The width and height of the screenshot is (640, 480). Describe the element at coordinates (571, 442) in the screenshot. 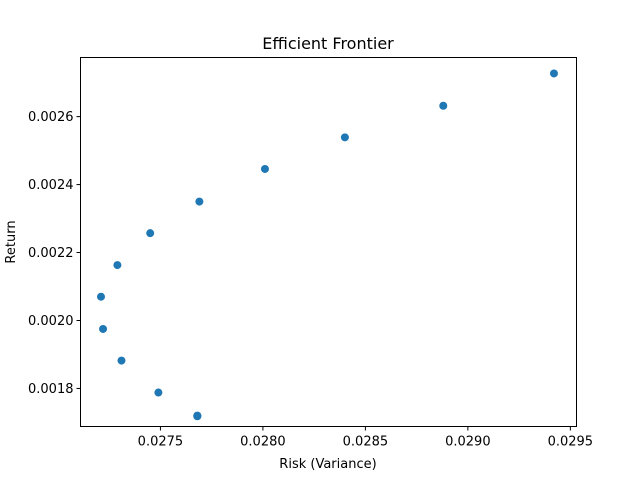

I see `x-tick-label: 0.0295` at that location.